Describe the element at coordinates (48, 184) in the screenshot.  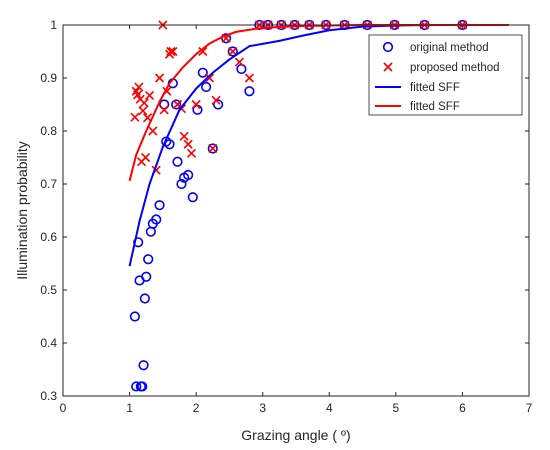
I see `y-tick-label: 0.7` at that location.